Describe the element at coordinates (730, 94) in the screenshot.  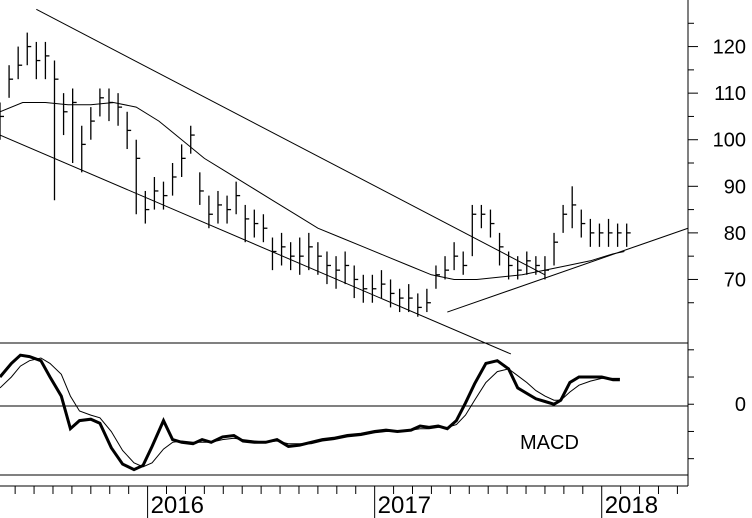
I see `price-axis-tick-label: 110` at that location.